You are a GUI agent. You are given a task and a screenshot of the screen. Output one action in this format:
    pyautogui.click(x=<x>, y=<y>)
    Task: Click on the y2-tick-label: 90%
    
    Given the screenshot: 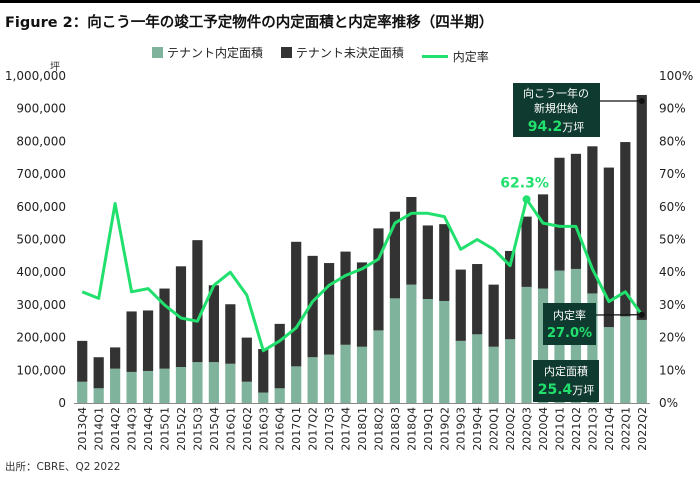 What is the action you would take?
    pyautogui.click(x=672, y=109)
    